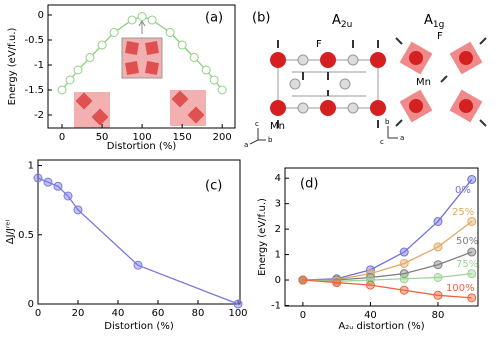 The height and width of the screenshot is (339, 498). I want to click on series-label: 50%, so click(467, 241).